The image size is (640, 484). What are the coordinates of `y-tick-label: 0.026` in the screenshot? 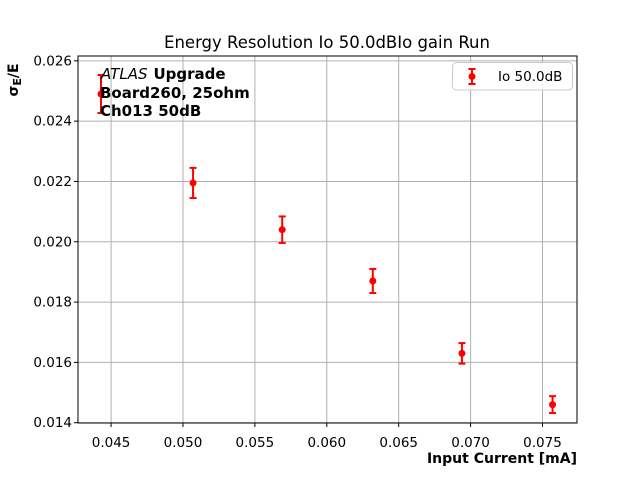 It's located at (52, 61).